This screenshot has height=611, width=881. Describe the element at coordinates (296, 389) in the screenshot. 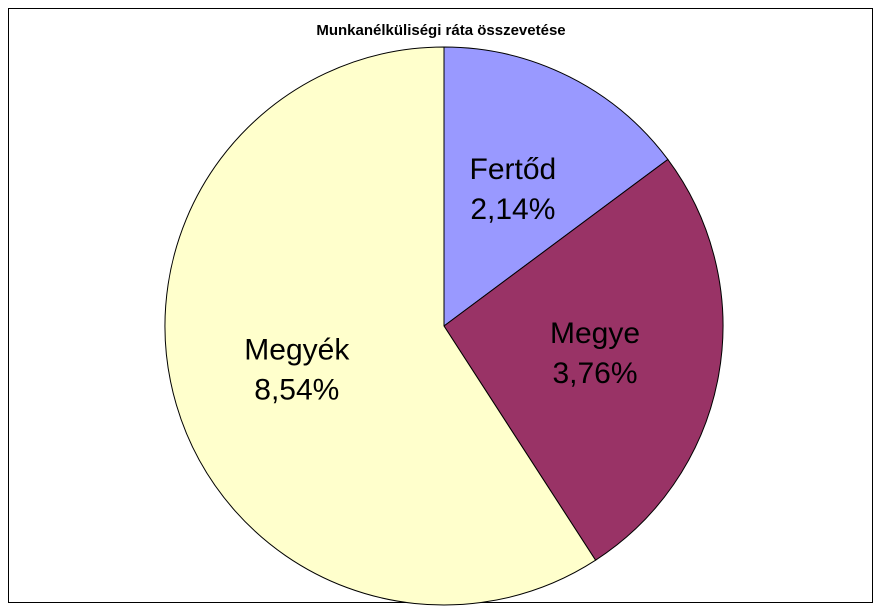

I see `slice-value: 8,54%` at that location.